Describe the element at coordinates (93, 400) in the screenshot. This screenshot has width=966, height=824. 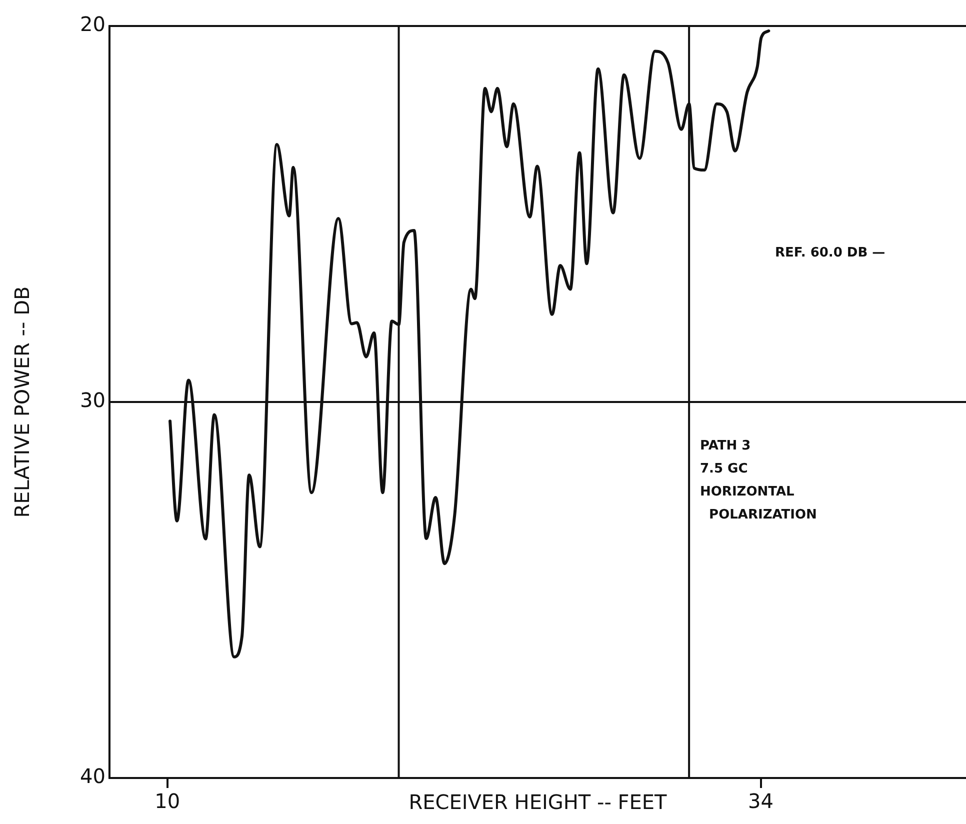
I see `y-tick-label: 30` at that location.